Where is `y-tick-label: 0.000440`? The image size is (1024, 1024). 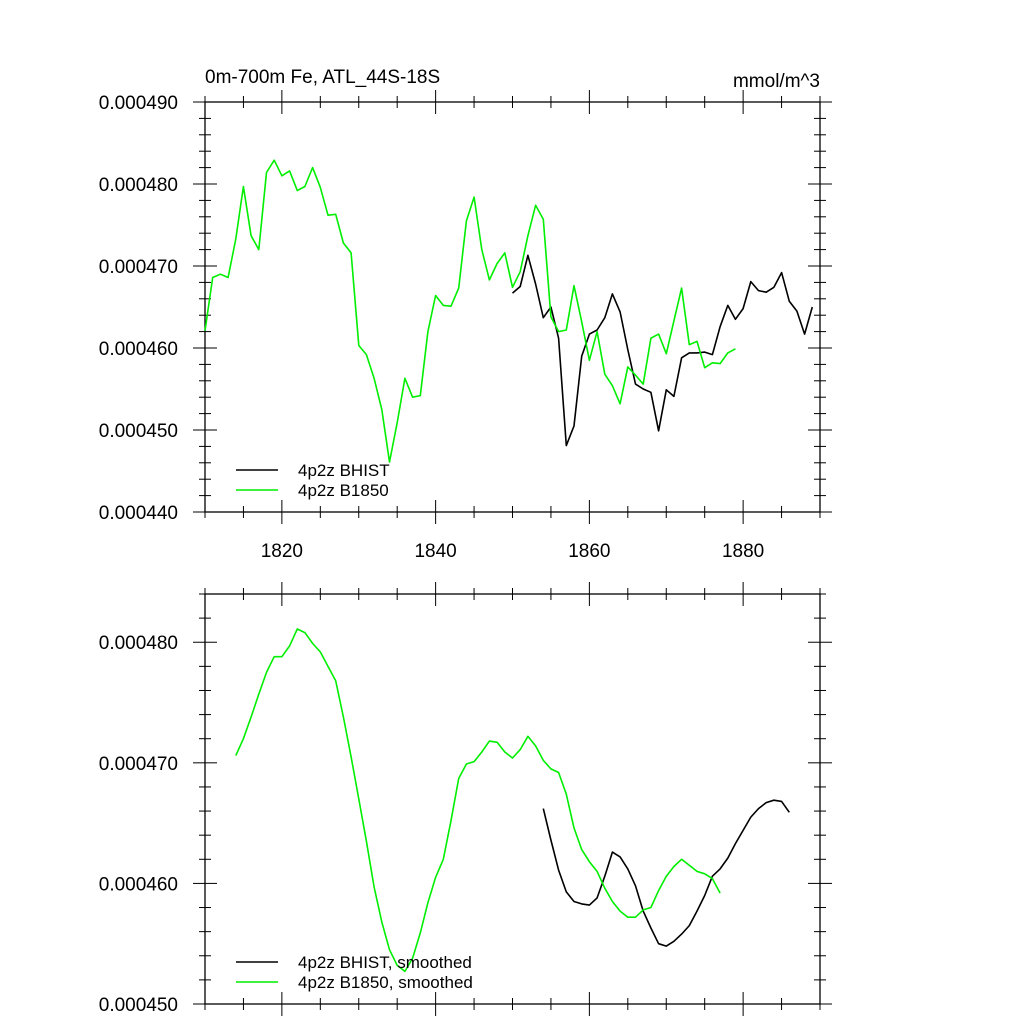 y-tick-label: 0.000440 is located at coordinates (138, 513).